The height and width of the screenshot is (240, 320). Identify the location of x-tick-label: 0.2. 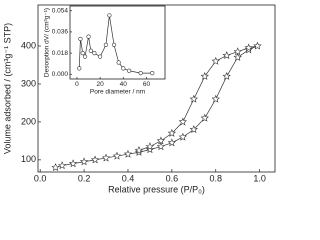
(84, 179).